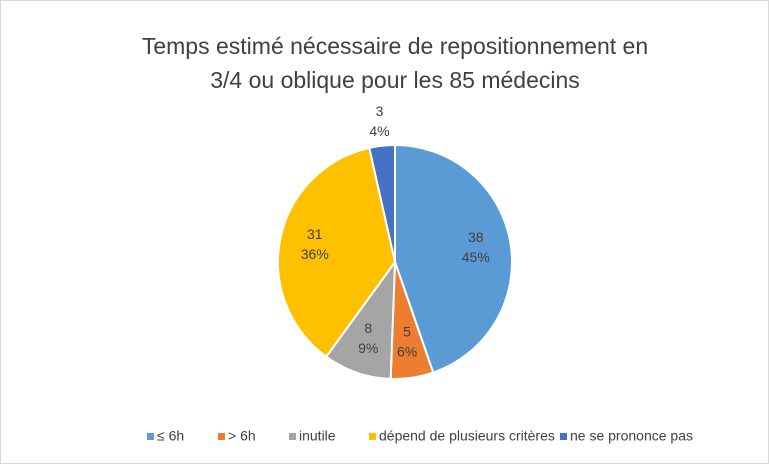 The width and height of the screenshot is (769, 464). Describe the element at coordinates (395, 80) in the screenshot. I see `chart-title: 3/4 ou oblique pour les 85 médecins` at that location.